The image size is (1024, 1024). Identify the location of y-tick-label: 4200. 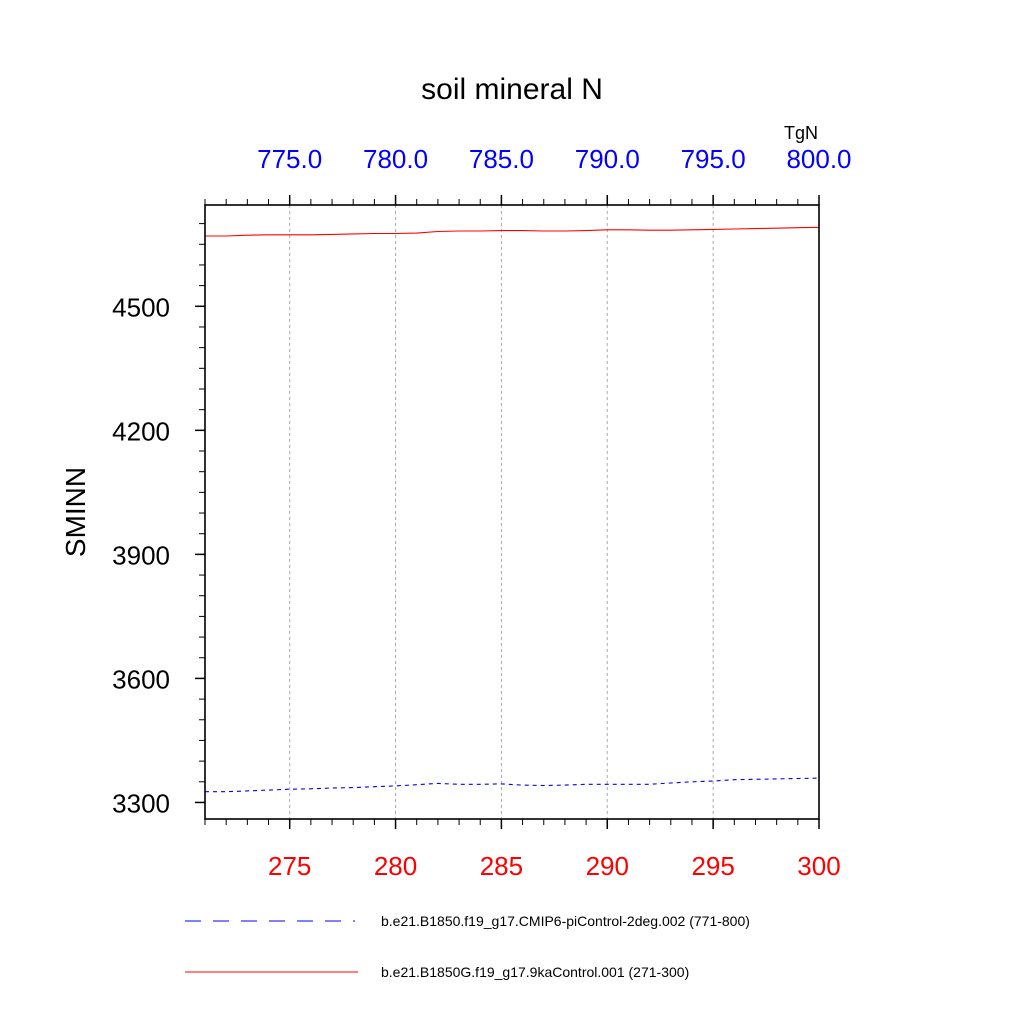
(141, 431).